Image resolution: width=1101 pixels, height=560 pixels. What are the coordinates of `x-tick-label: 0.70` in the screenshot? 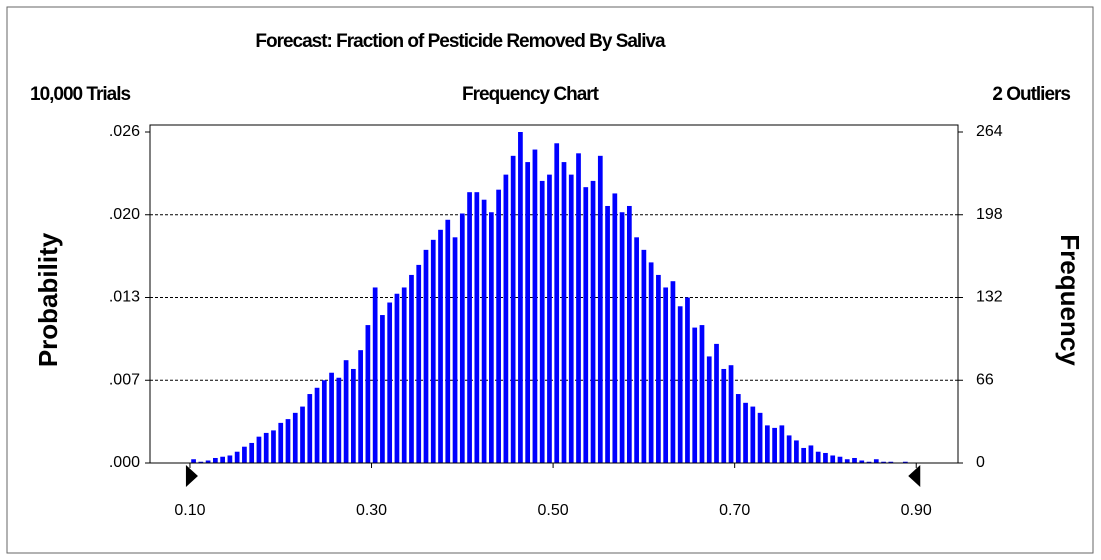 It's located at (734, 510).